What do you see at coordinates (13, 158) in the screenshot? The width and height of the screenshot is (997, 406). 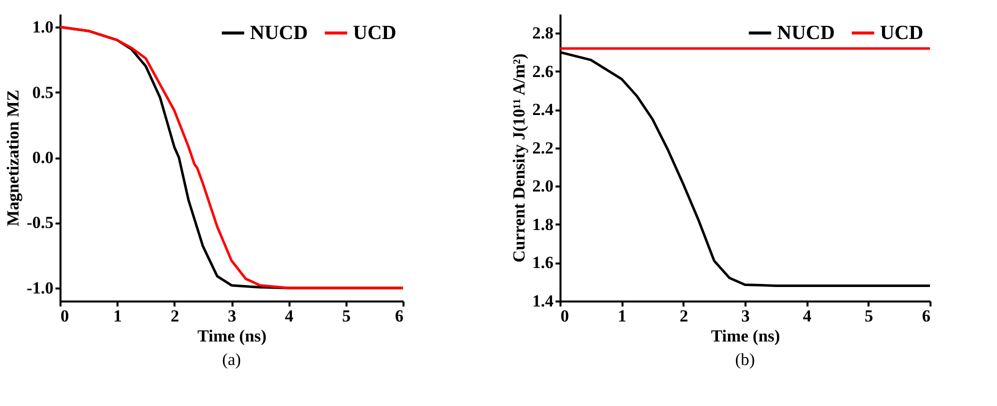 I see `y-axis-title: Magnetization MZ` at bounding box center [13, 158].